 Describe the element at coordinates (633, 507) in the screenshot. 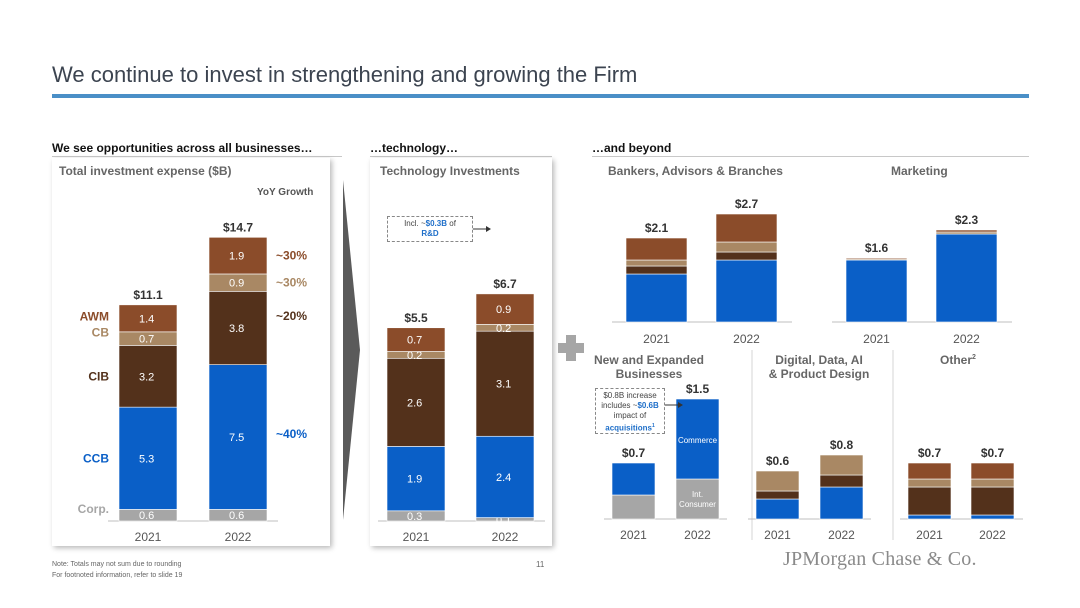

I see `bar-segment-int-consumer-2021` at that location.